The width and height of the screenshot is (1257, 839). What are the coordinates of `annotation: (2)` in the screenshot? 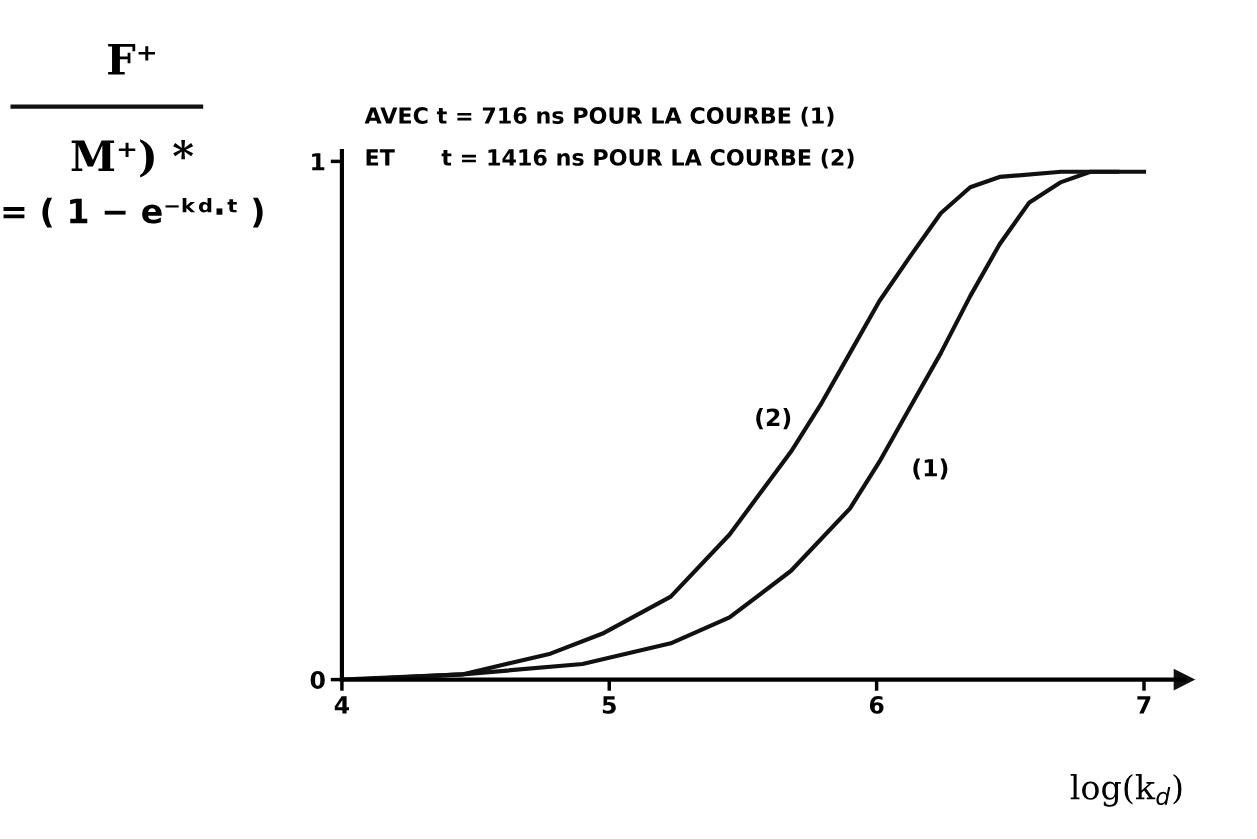 It's located at (773, 419).